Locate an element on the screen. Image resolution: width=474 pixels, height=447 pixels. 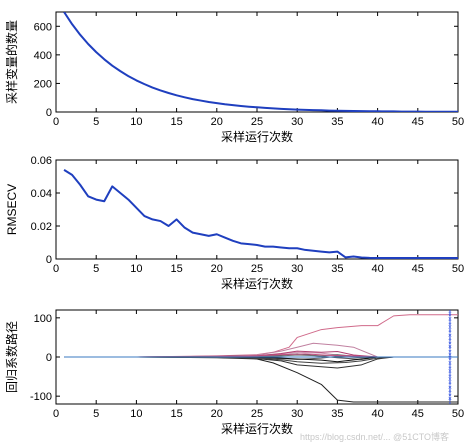
y-tick-label: 0.02 is located at coordinates (41, 227).